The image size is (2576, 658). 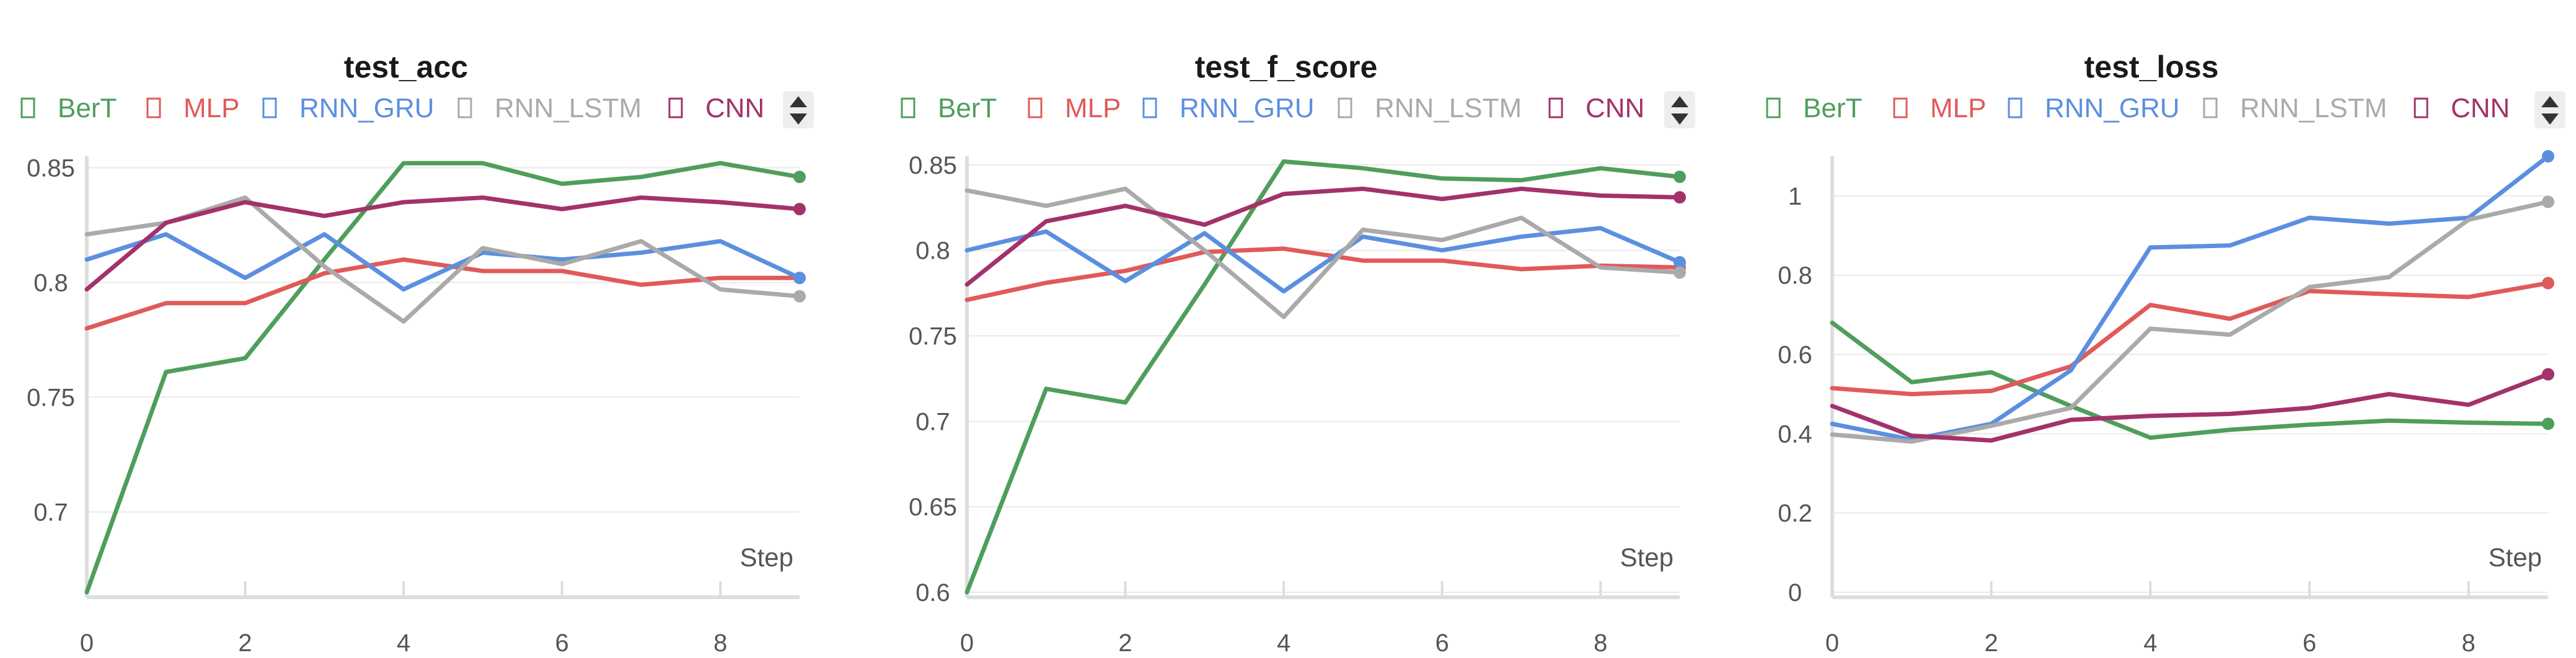 What do you see at coordinates (51, 399) in the screenshot?
I see `y-tick-label: 0.75` at bounding box center [51, 399].